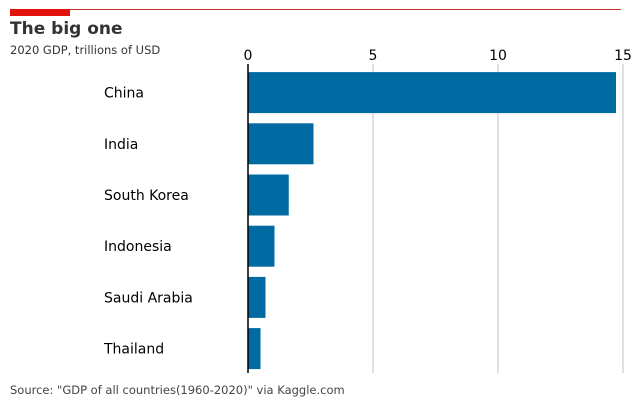 This screenshot has height=406, width=644. Describe the element at coordinates (261, 246) in the screenshot. I see `bar-indonesia` at that location.